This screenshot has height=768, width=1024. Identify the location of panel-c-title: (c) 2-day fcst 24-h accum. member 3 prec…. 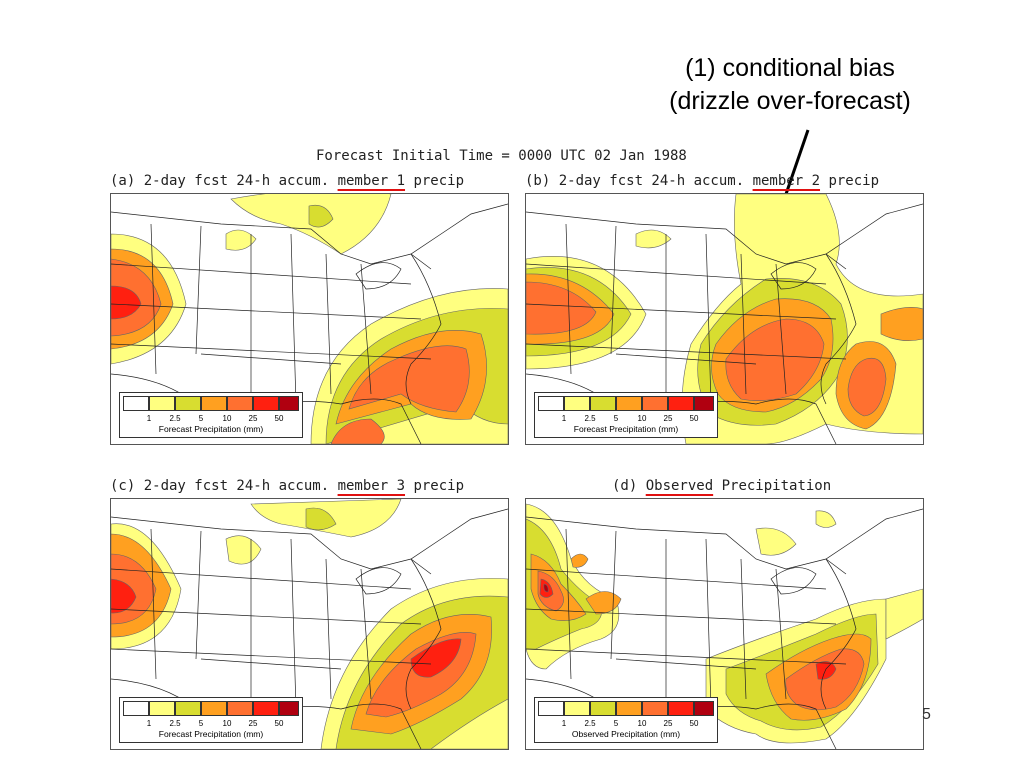
(287, 486).